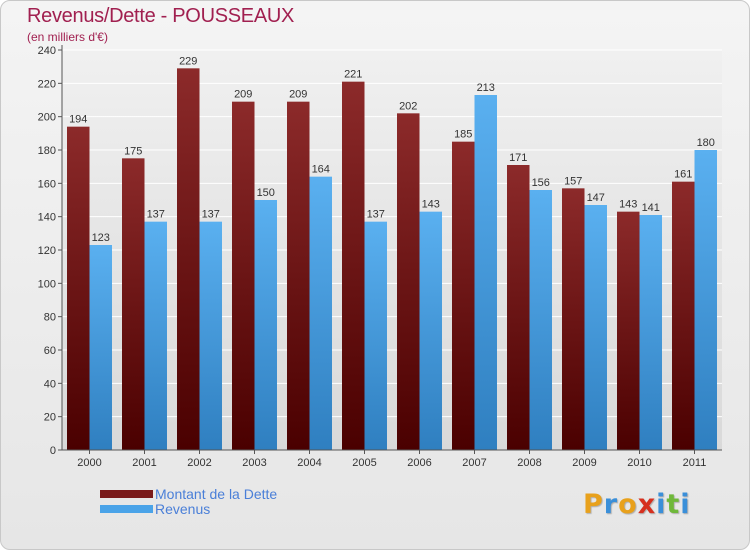 This screenshot has height=550, width=750. I want to click on legend-swatch-debt, so click(126, 493).